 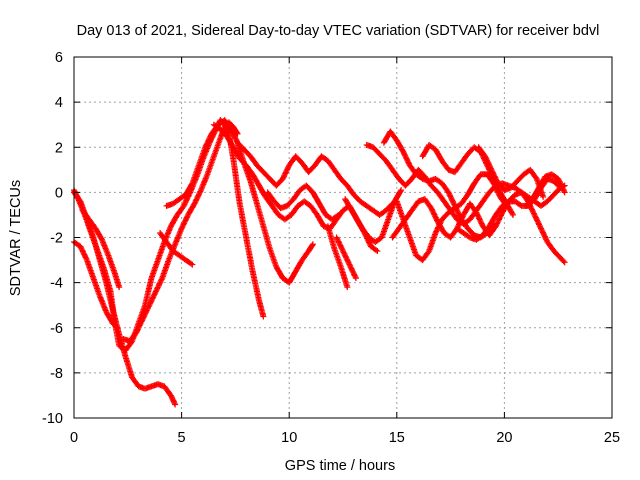 What do you see at coordinates (56, 239) in the screenshot?
I see `y-tick-label: -2` at bounding box center [56, 239].